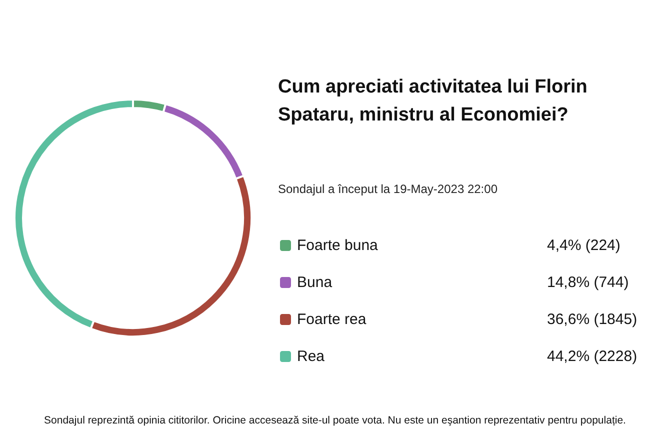 The width and height of the screenshot is (670, 447). I want to click on text: Sondajul reprezintă opinia cititorilor. Oricine accesează site-ul poate vota. Nu este un eşantion reprezentativ pentru populație., so click(335, 420).